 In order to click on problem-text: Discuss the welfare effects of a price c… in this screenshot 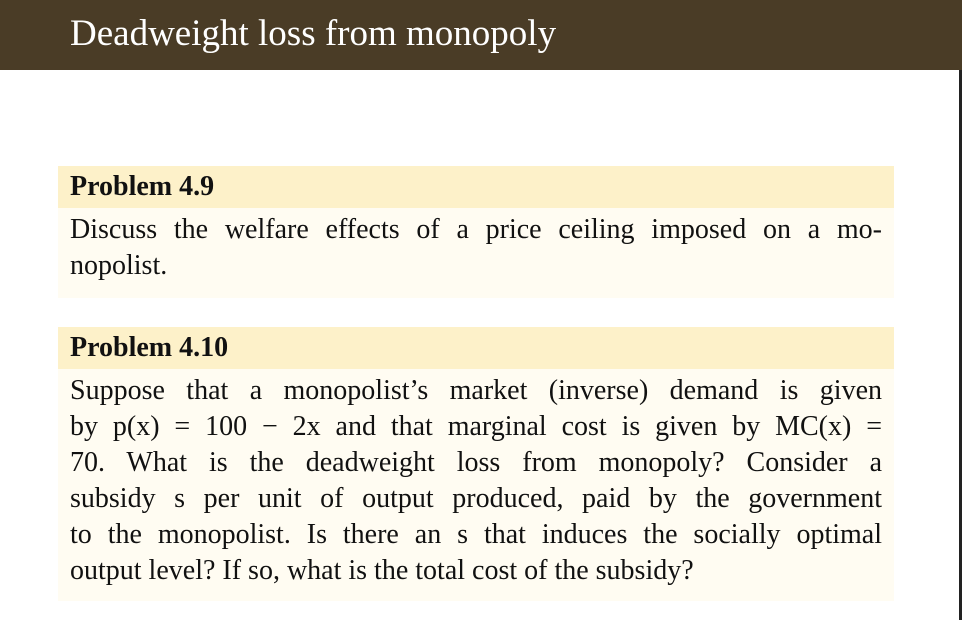, I will do `click(476, 253)`.